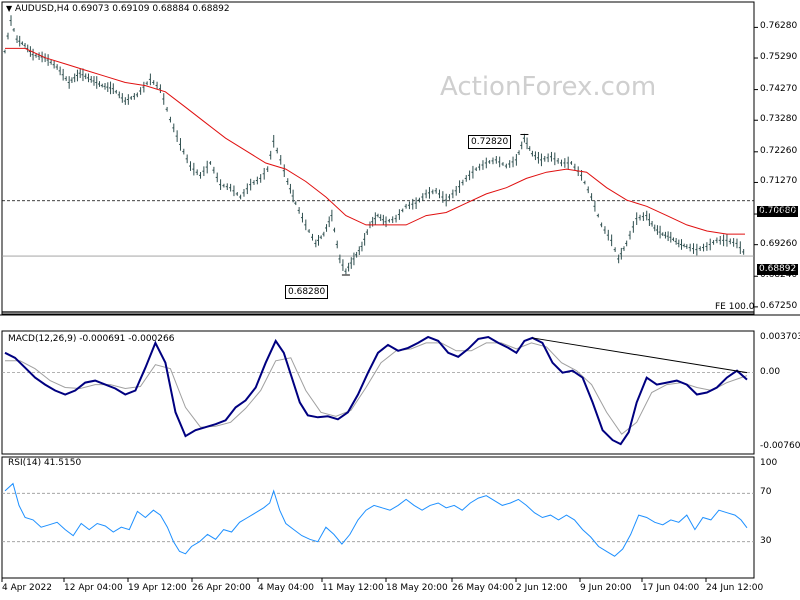 The width and height of the screenshot is (800, 600). I want to click on macd-signal-line, so click(376, 388).